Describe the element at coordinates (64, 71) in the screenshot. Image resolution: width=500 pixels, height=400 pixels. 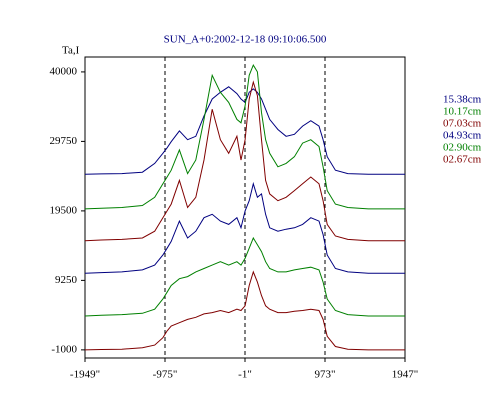
I see `y-tick-label: 40000` at that location.